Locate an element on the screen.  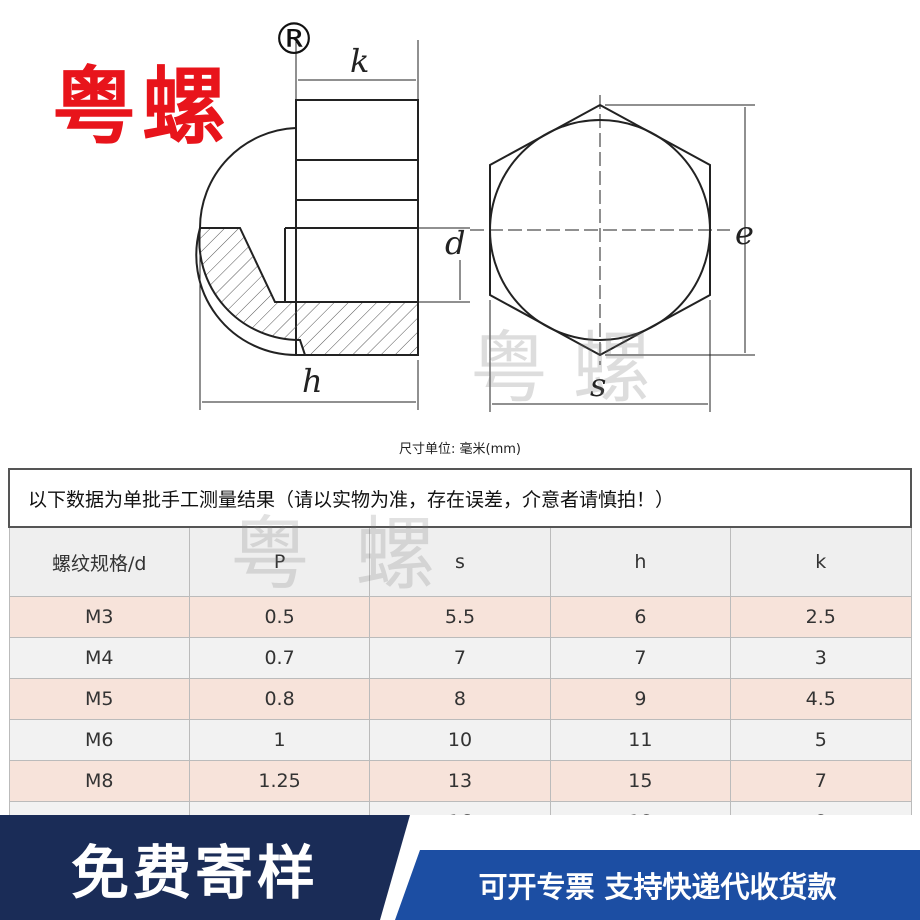
brand-name: 粤螺 is located at coordinates (142, 107).